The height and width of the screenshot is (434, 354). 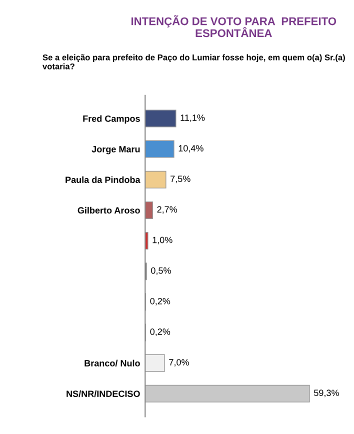 What do you see at coordinates (109, 210) in the screenshot?
I see `y-tick-label: Gilberto Aroso` at bounding box center [109, 210].